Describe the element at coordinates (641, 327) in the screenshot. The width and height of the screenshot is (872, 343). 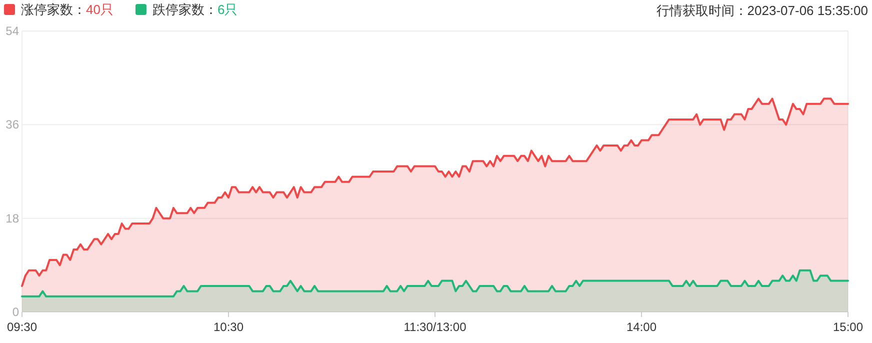
I see `x-tick-label: 14:00` at that location.